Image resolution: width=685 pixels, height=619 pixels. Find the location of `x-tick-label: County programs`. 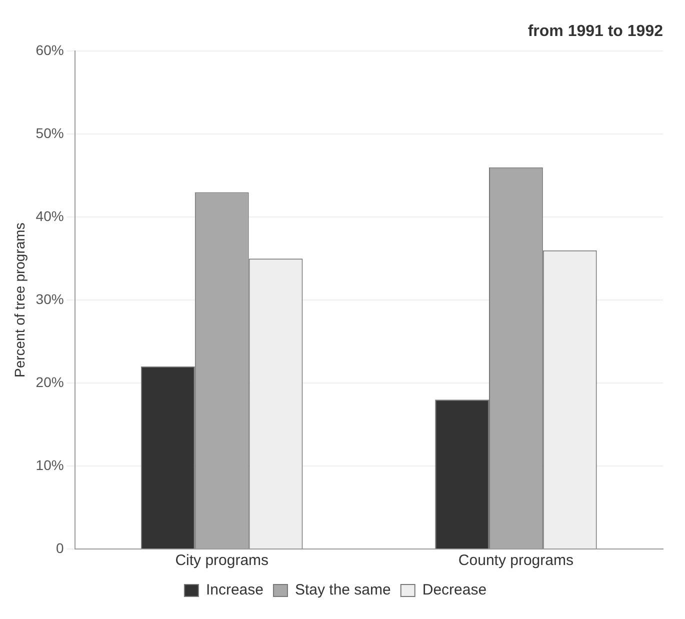

x-tick-label: County programs is located at coordinates (516, 561).